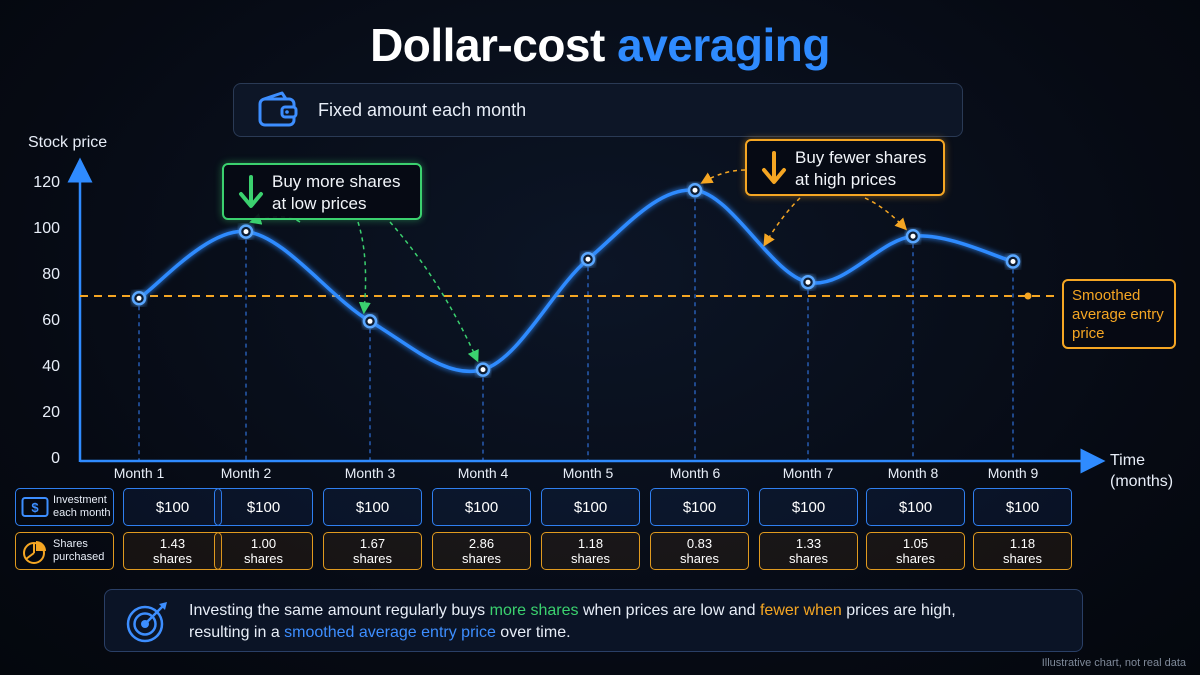  Describe the element at coordinates (588, 473) in the screenshot. I see `x-tick-label: Month 5` at that location.